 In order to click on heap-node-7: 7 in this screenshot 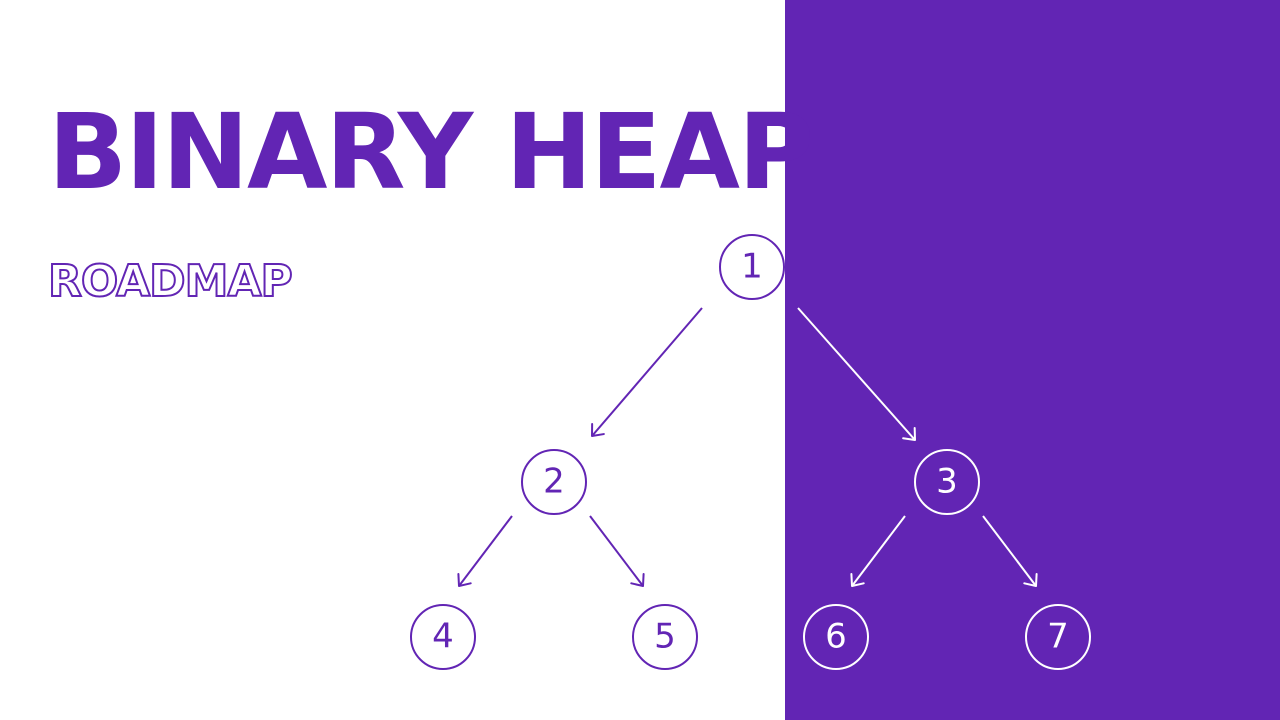, I will do `click(1058, 637)`.